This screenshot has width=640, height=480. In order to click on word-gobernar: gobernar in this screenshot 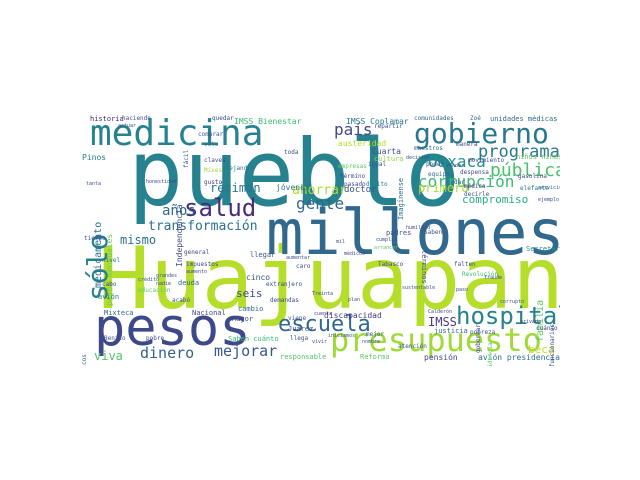, I will do `click(478, 338)`.